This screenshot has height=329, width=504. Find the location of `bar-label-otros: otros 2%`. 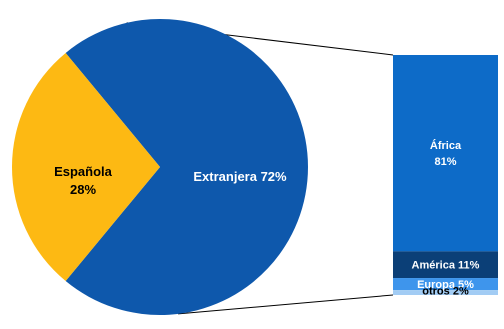

bar-label-otros: otros 2% is located at coordinates (445, 292).